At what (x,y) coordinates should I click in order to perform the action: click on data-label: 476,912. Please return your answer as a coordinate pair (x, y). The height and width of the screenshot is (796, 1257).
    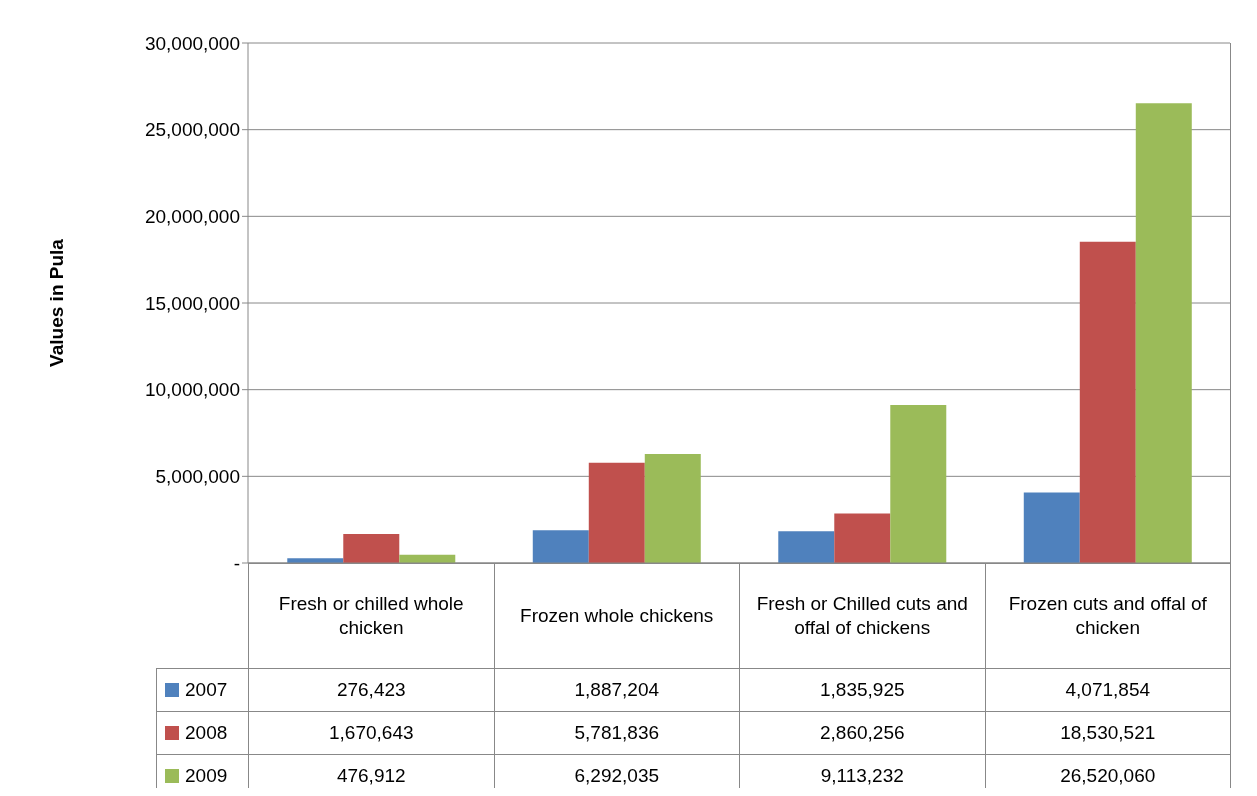
    Looking at the image, I should click on (371, 776).